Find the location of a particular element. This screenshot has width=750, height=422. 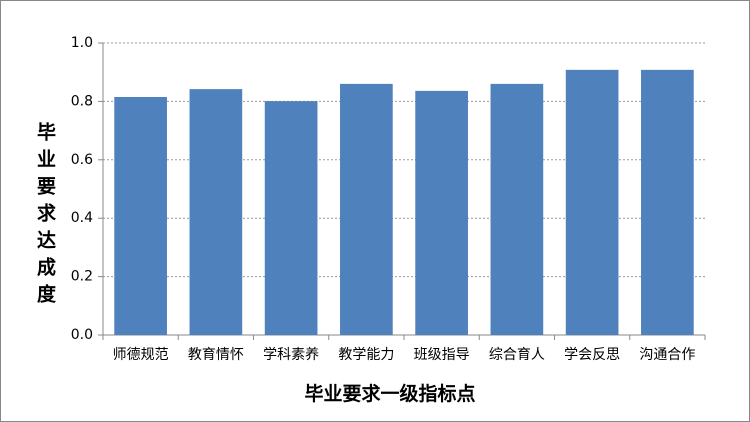

y-tick-label: 0.6 is located at coordinates (82, 160).